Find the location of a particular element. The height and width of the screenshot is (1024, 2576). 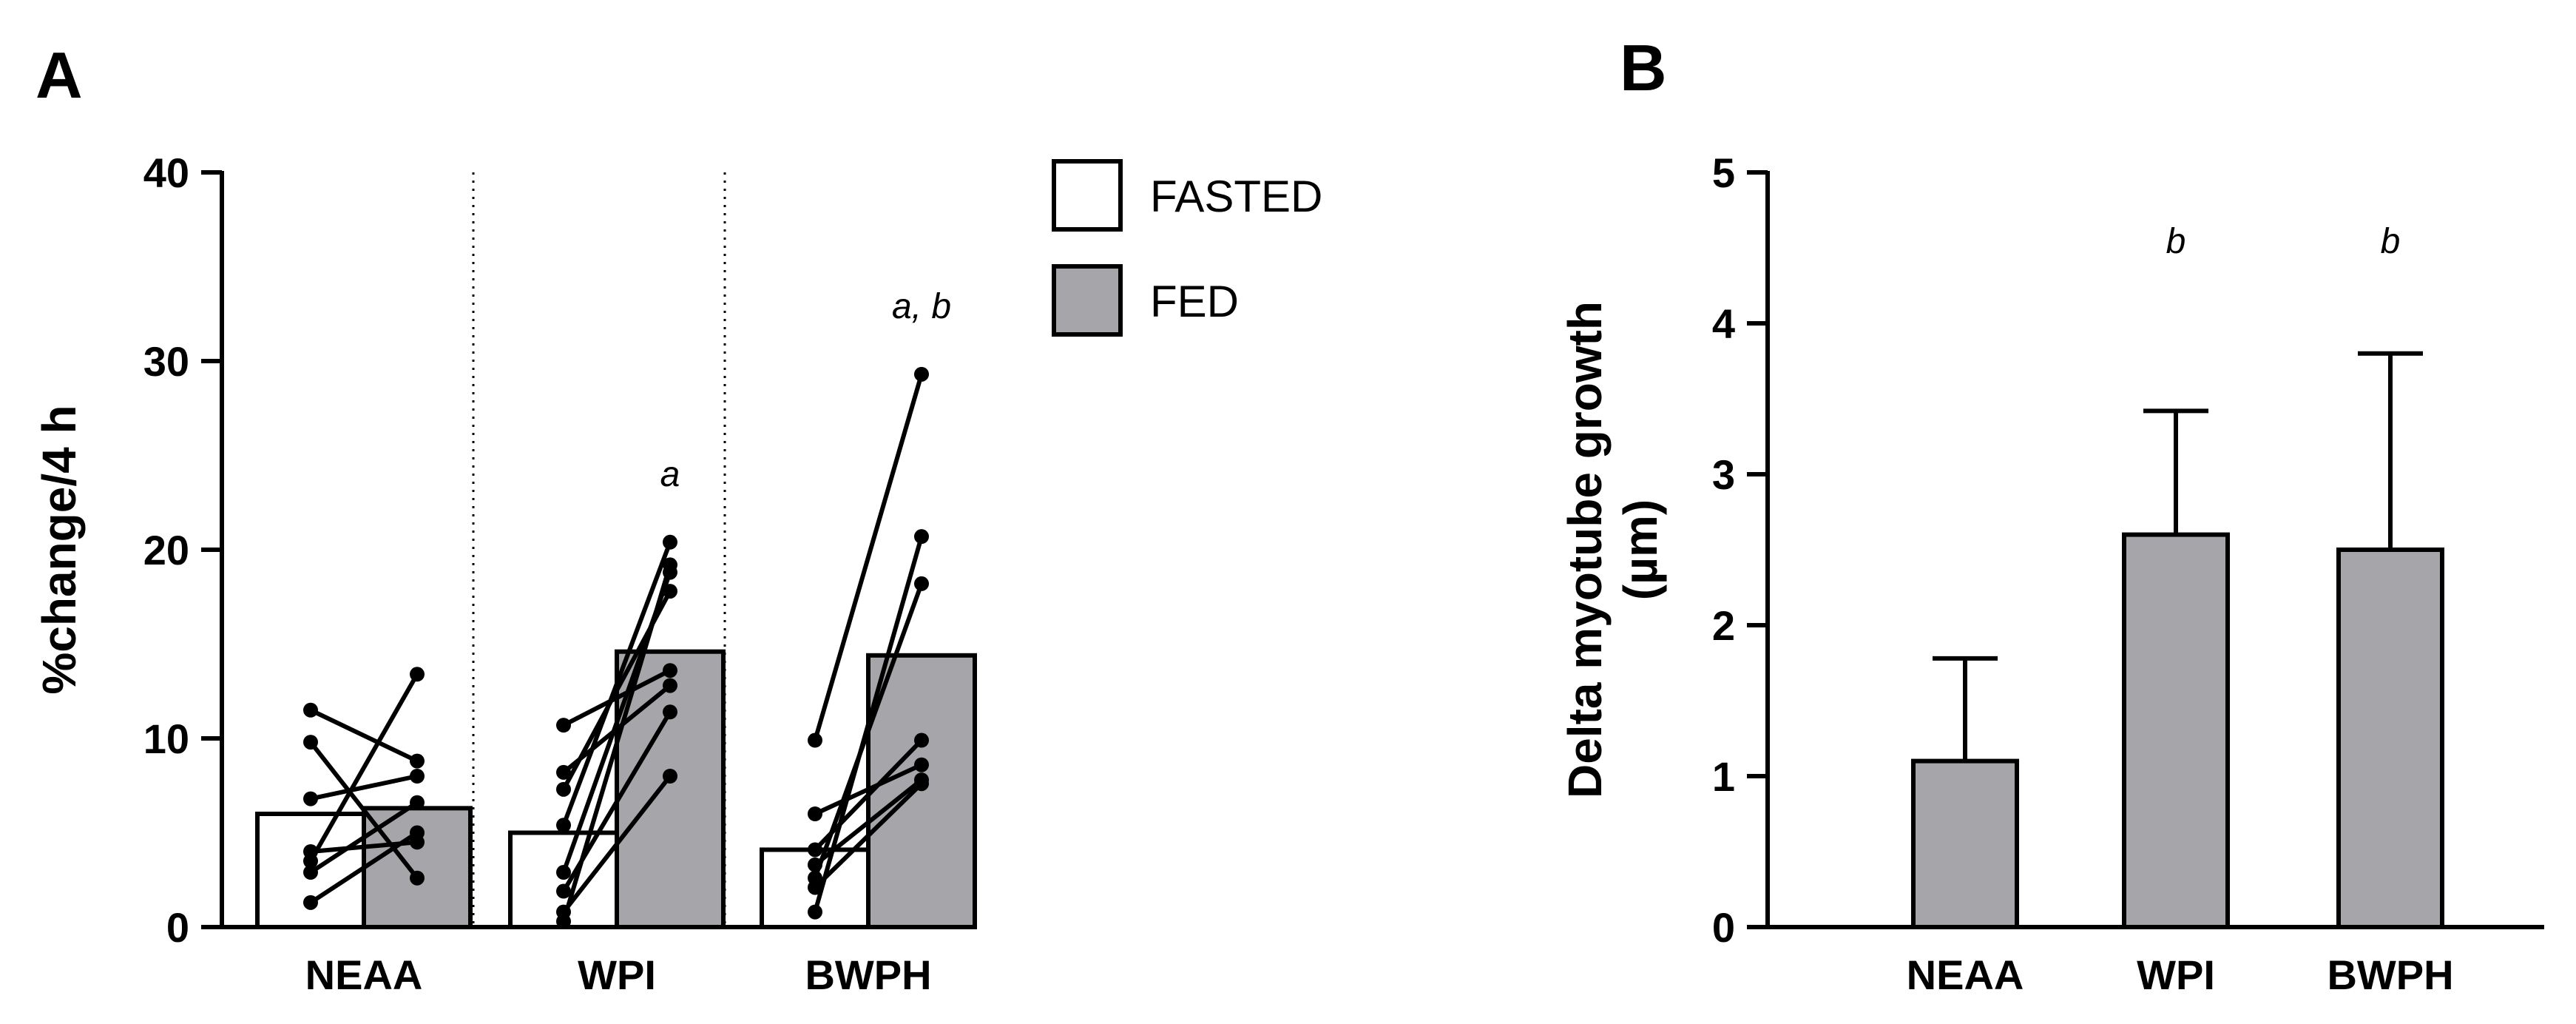

bar-fed-wpi is located at coordinates (670, 789).